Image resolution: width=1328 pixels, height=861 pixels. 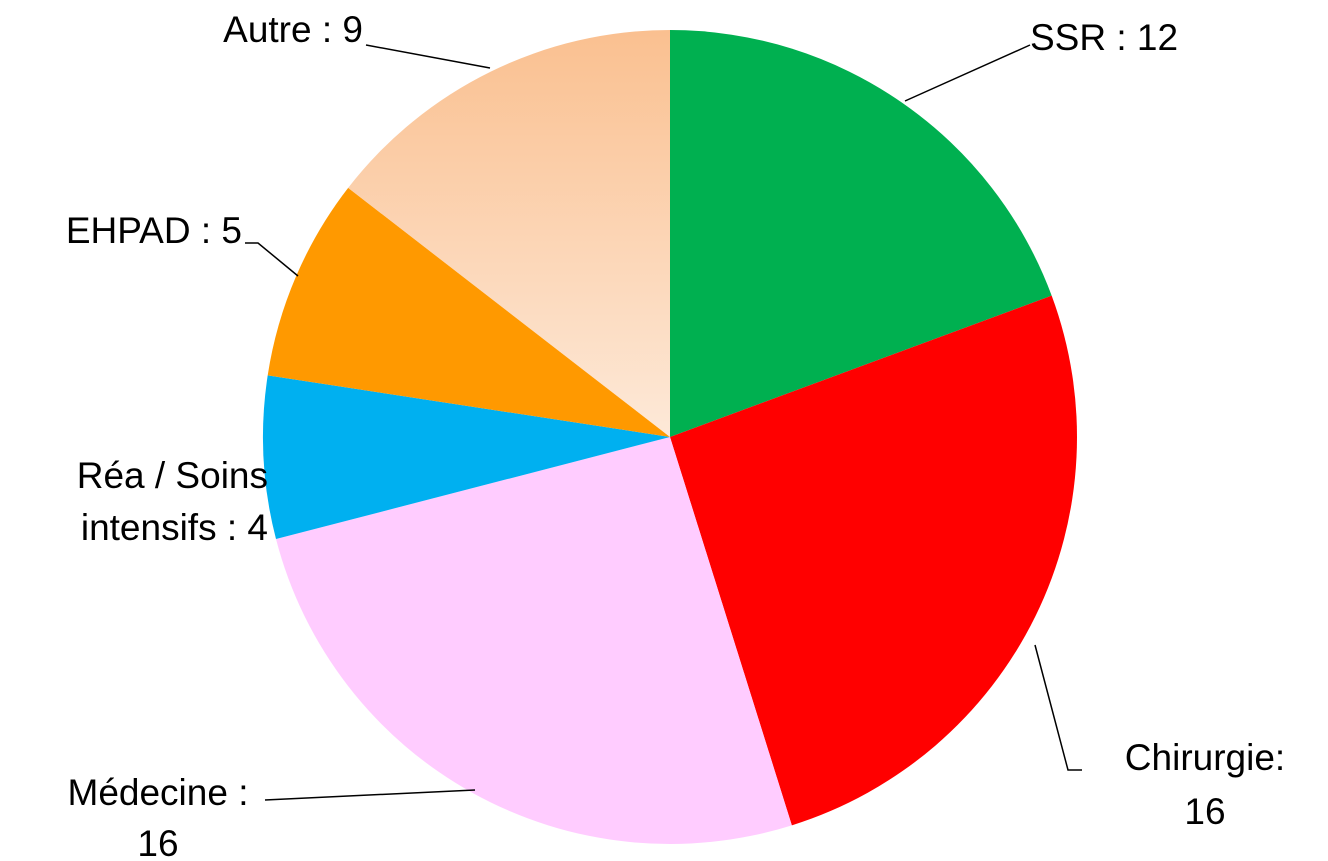 What do you see at coordinates (293, 29) in the screenshot?
I see `slice-label: Autre : 9` at bounding box center [293, 29].